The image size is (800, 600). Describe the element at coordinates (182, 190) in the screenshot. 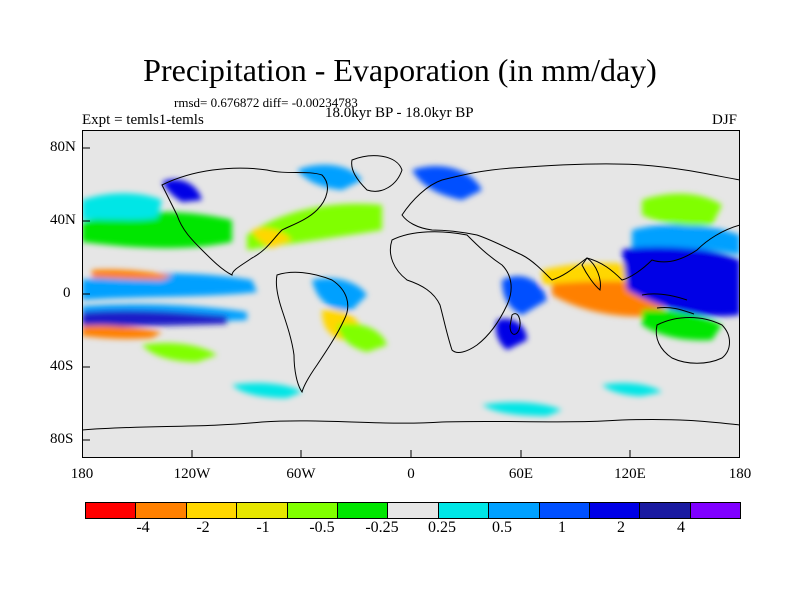

I see `field-north-pacific-low` at that location.